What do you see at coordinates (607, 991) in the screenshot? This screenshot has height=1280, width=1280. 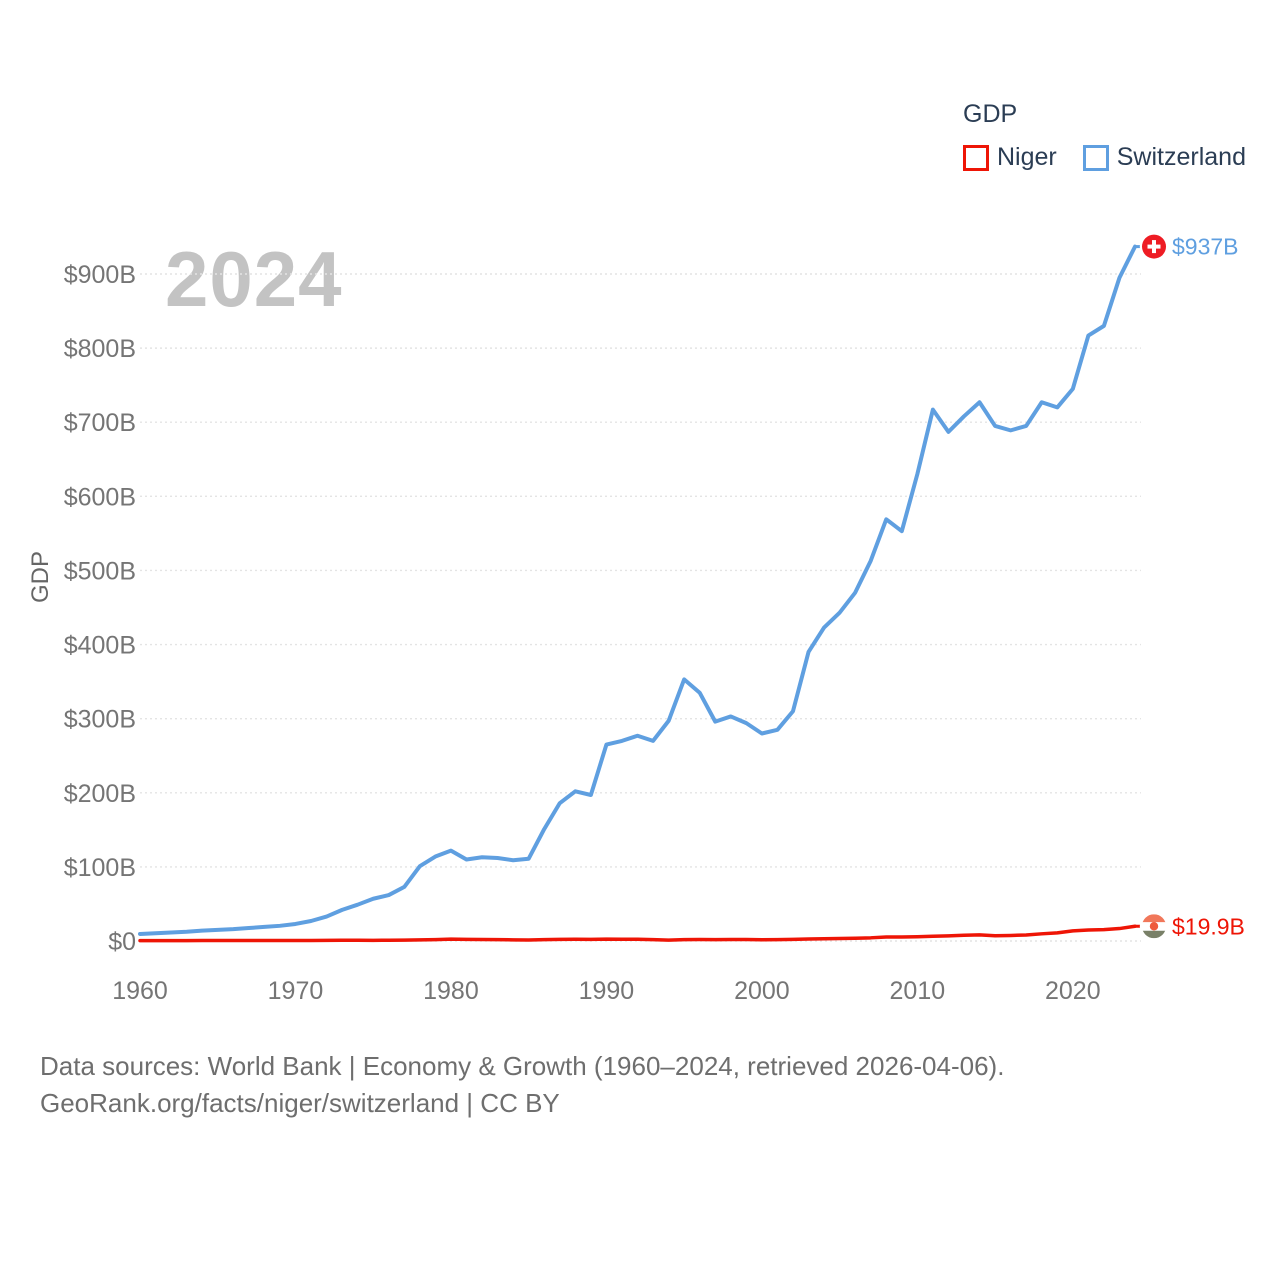 I see `x-tick-label: 1990` at bounding box center [607, 991].